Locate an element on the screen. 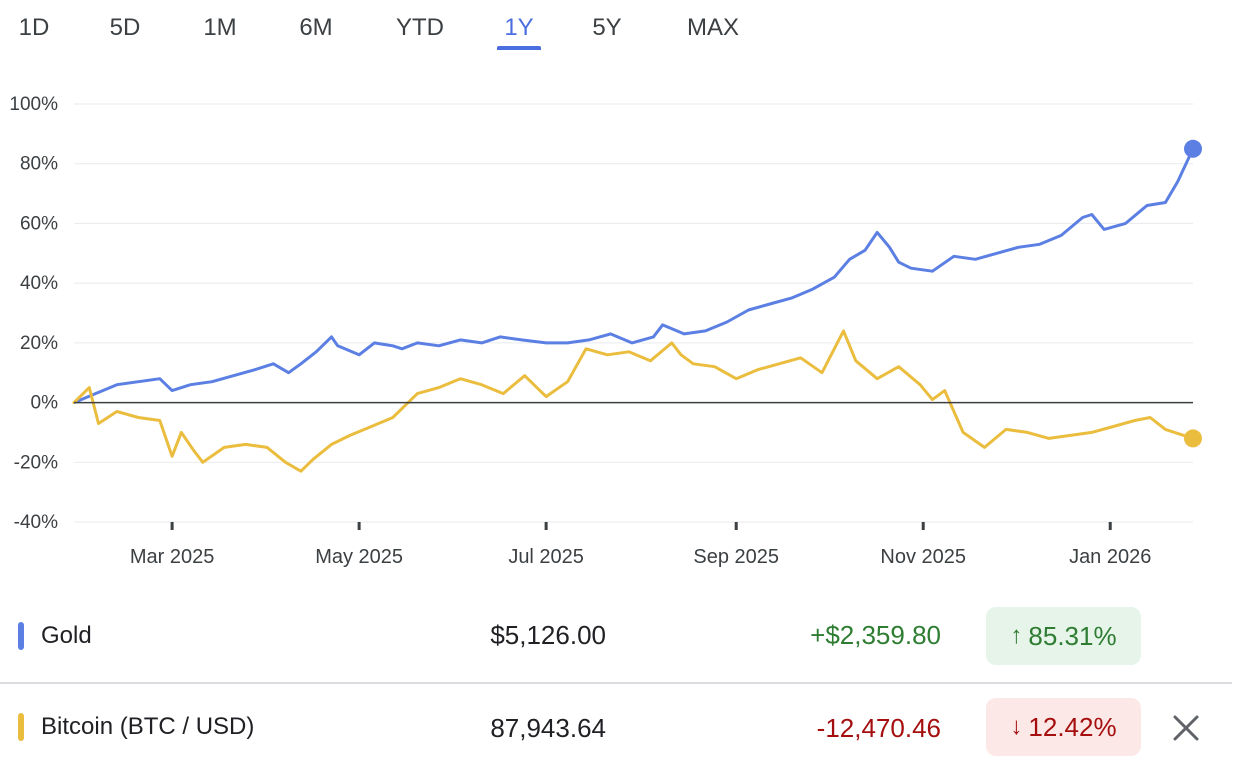 The image size is (1248, 772). x-tick-label: Sep 2025 is located at coordinates (736, 557).